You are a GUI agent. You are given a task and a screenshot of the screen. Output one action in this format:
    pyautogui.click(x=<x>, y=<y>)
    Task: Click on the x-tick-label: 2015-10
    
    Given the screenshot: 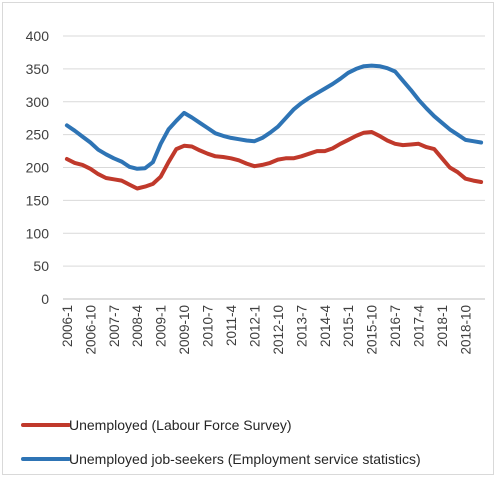 What is the action you would take?
    pyautogui.click(x=372, y=330)
    